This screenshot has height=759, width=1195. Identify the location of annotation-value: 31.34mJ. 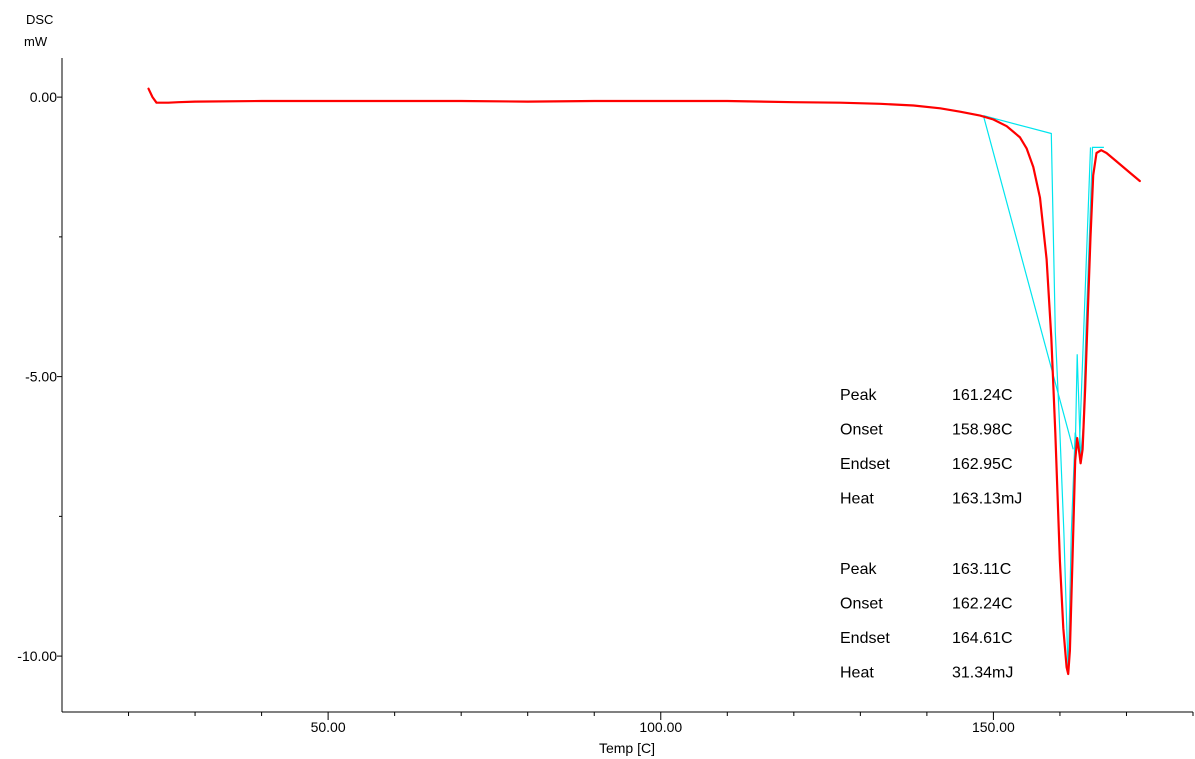
(982, 673).